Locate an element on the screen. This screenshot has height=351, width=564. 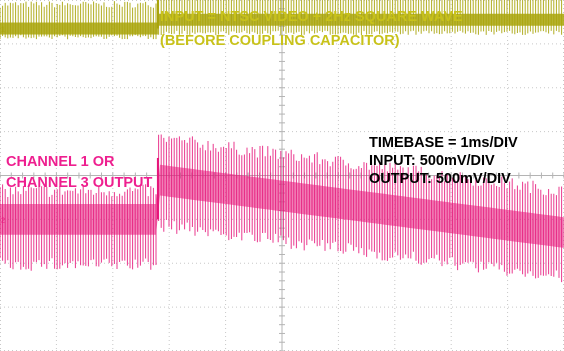
channel-label-line1: CHANNEL 1 OR is located at coordinates (60, 162).